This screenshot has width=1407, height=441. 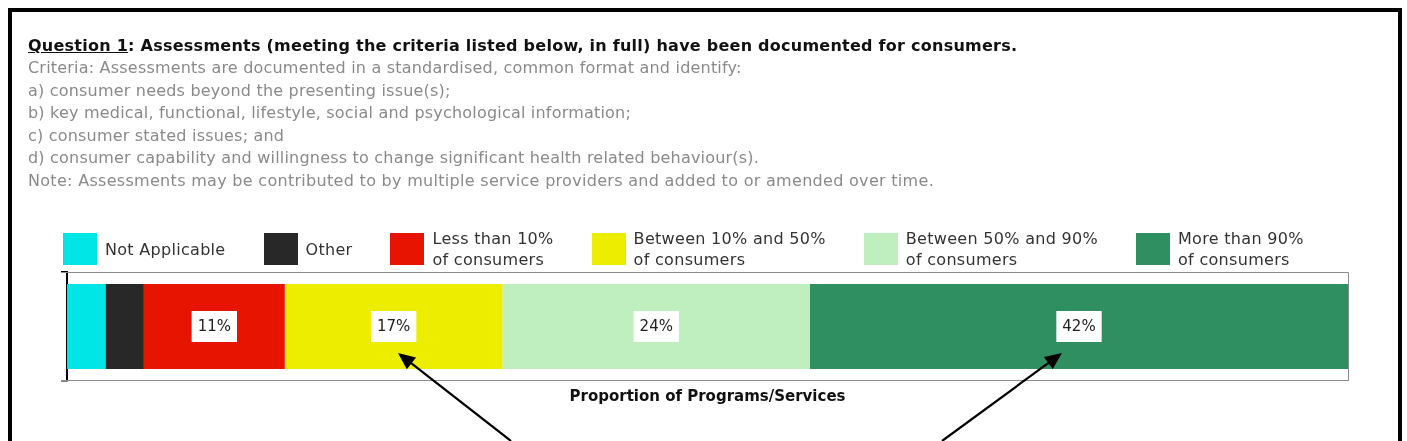 I want to click on data-label: 24%, so click(x=656, y=326).